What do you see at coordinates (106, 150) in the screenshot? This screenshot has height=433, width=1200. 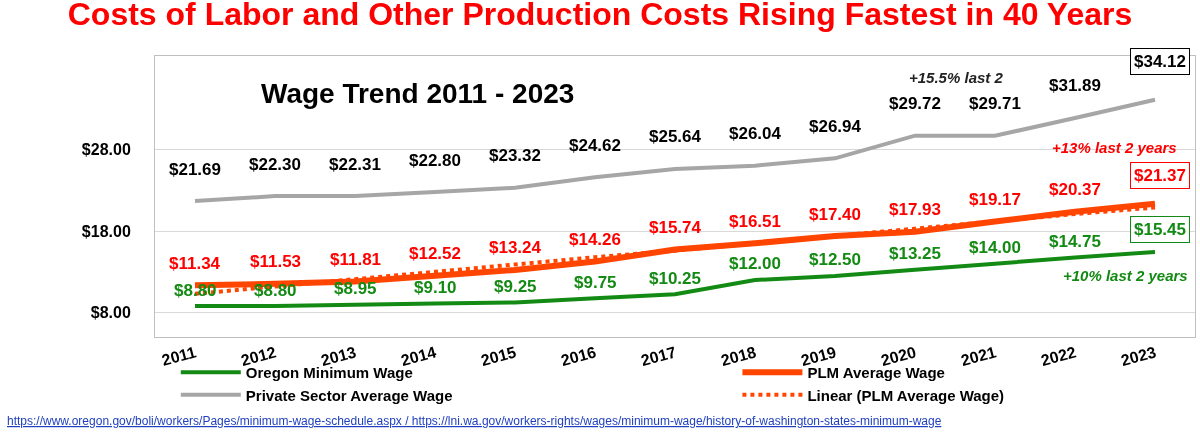 I see `y-tick-label: $28.00` at bounding box center [106, 150].